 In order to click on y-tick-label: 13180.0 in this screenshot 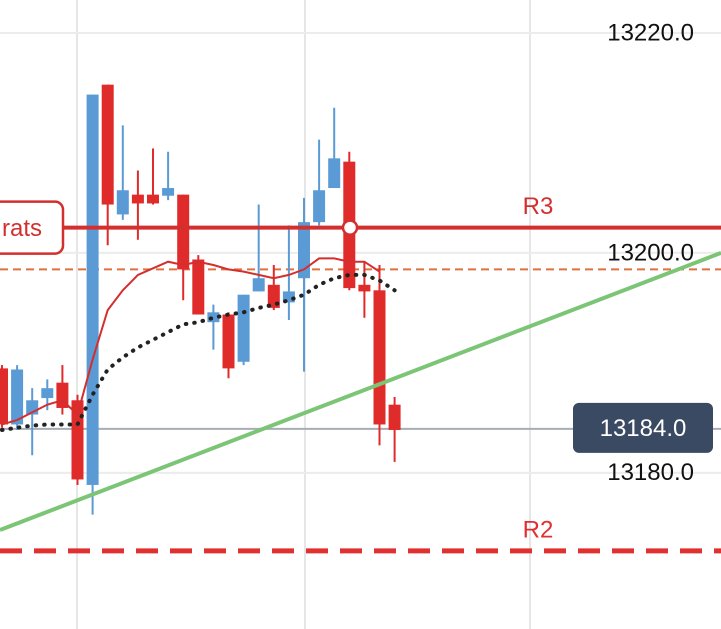, I will do `click(650, 472)`.